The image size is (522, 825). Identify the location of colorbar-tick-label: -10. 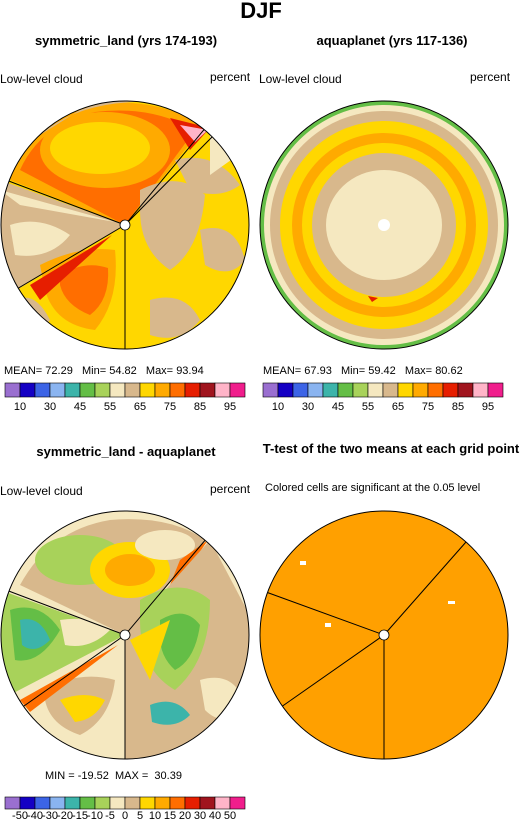
(95, 816).